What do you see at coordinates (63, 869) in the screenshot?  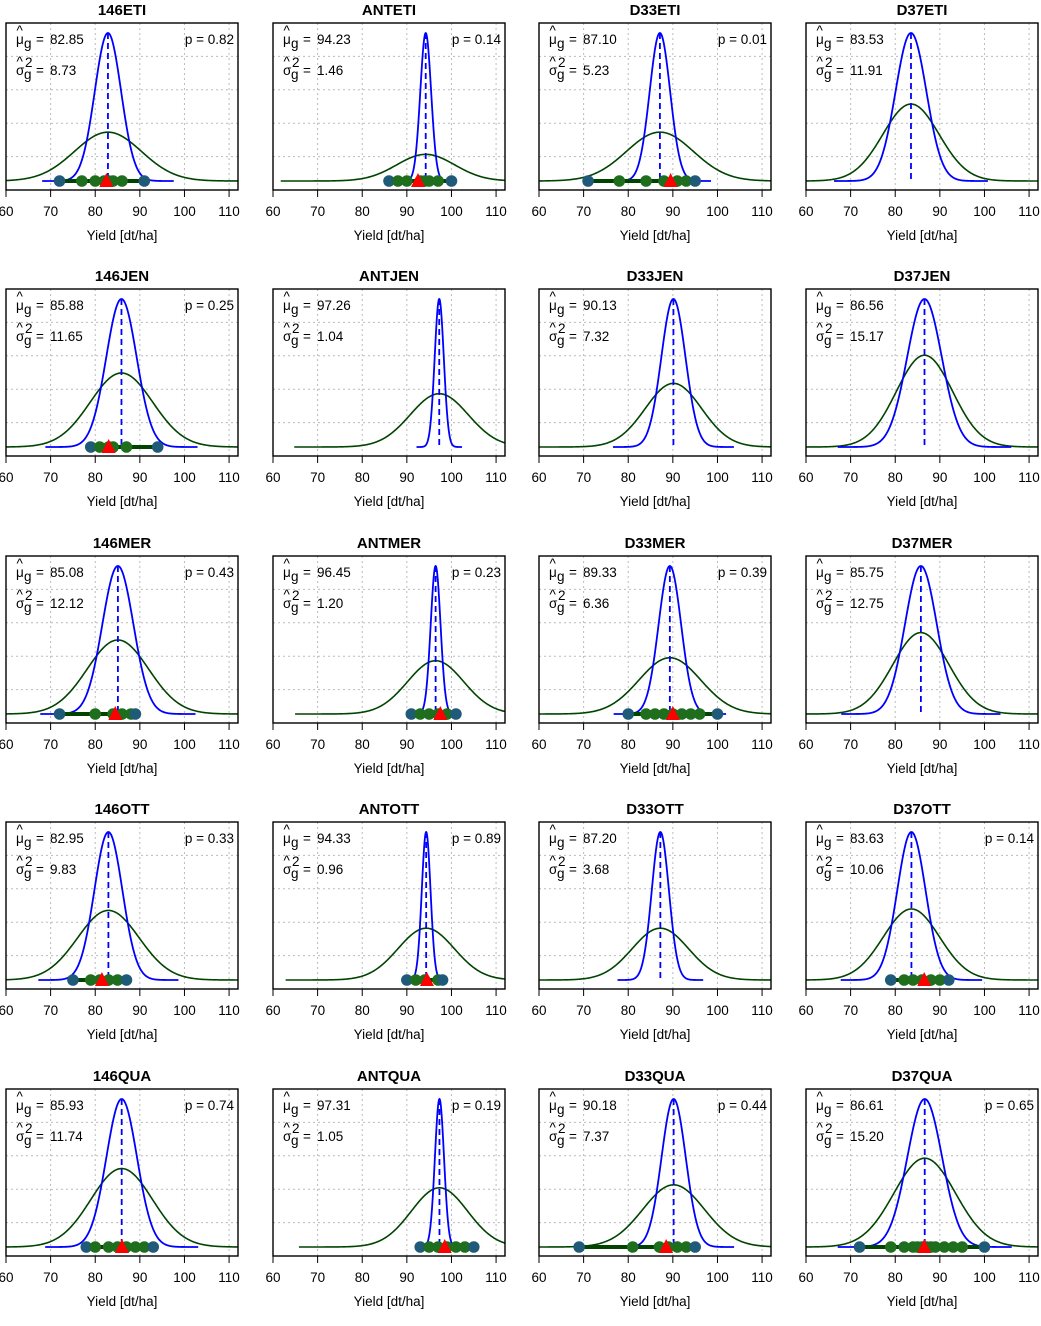 I see `sigma-value: 9.83` at bounding box center [63, 869].